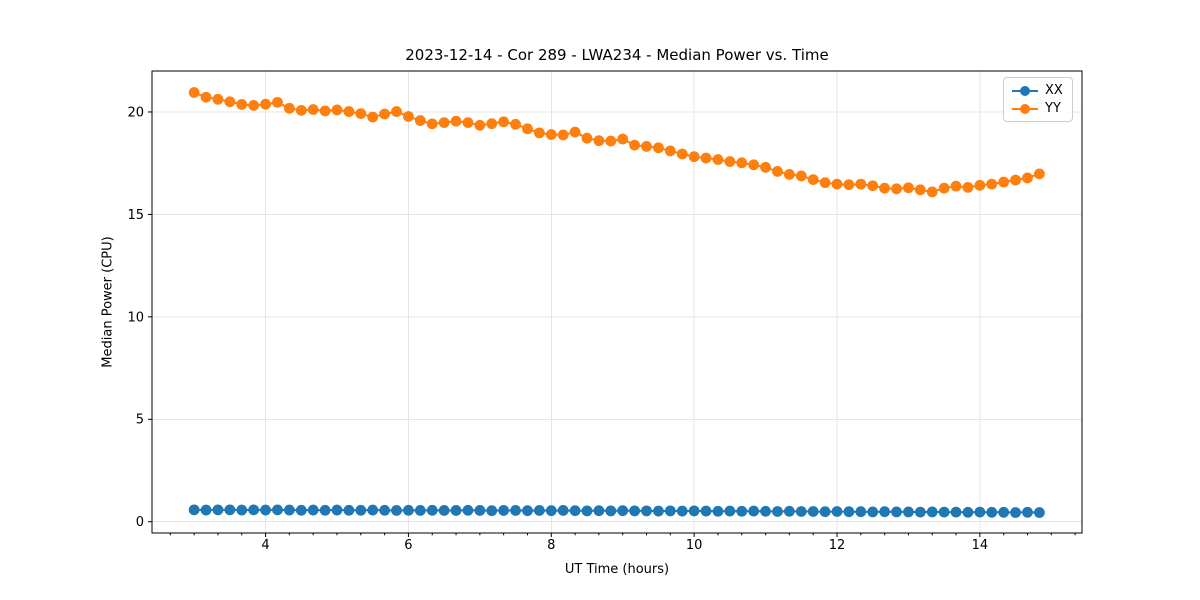 The width and height of the screenshot is (1200, 600). I want to click on series-XX, so click(616, 511).